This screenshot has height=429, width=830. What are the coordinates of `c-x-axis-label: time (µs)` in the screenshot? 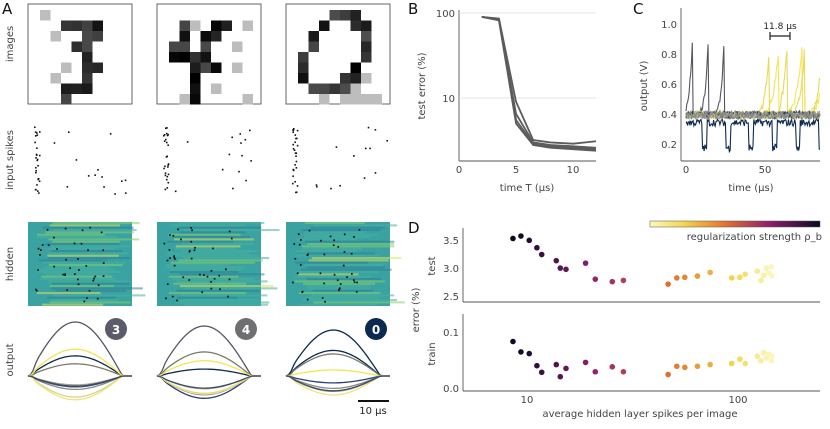 It's located at (750, 188).